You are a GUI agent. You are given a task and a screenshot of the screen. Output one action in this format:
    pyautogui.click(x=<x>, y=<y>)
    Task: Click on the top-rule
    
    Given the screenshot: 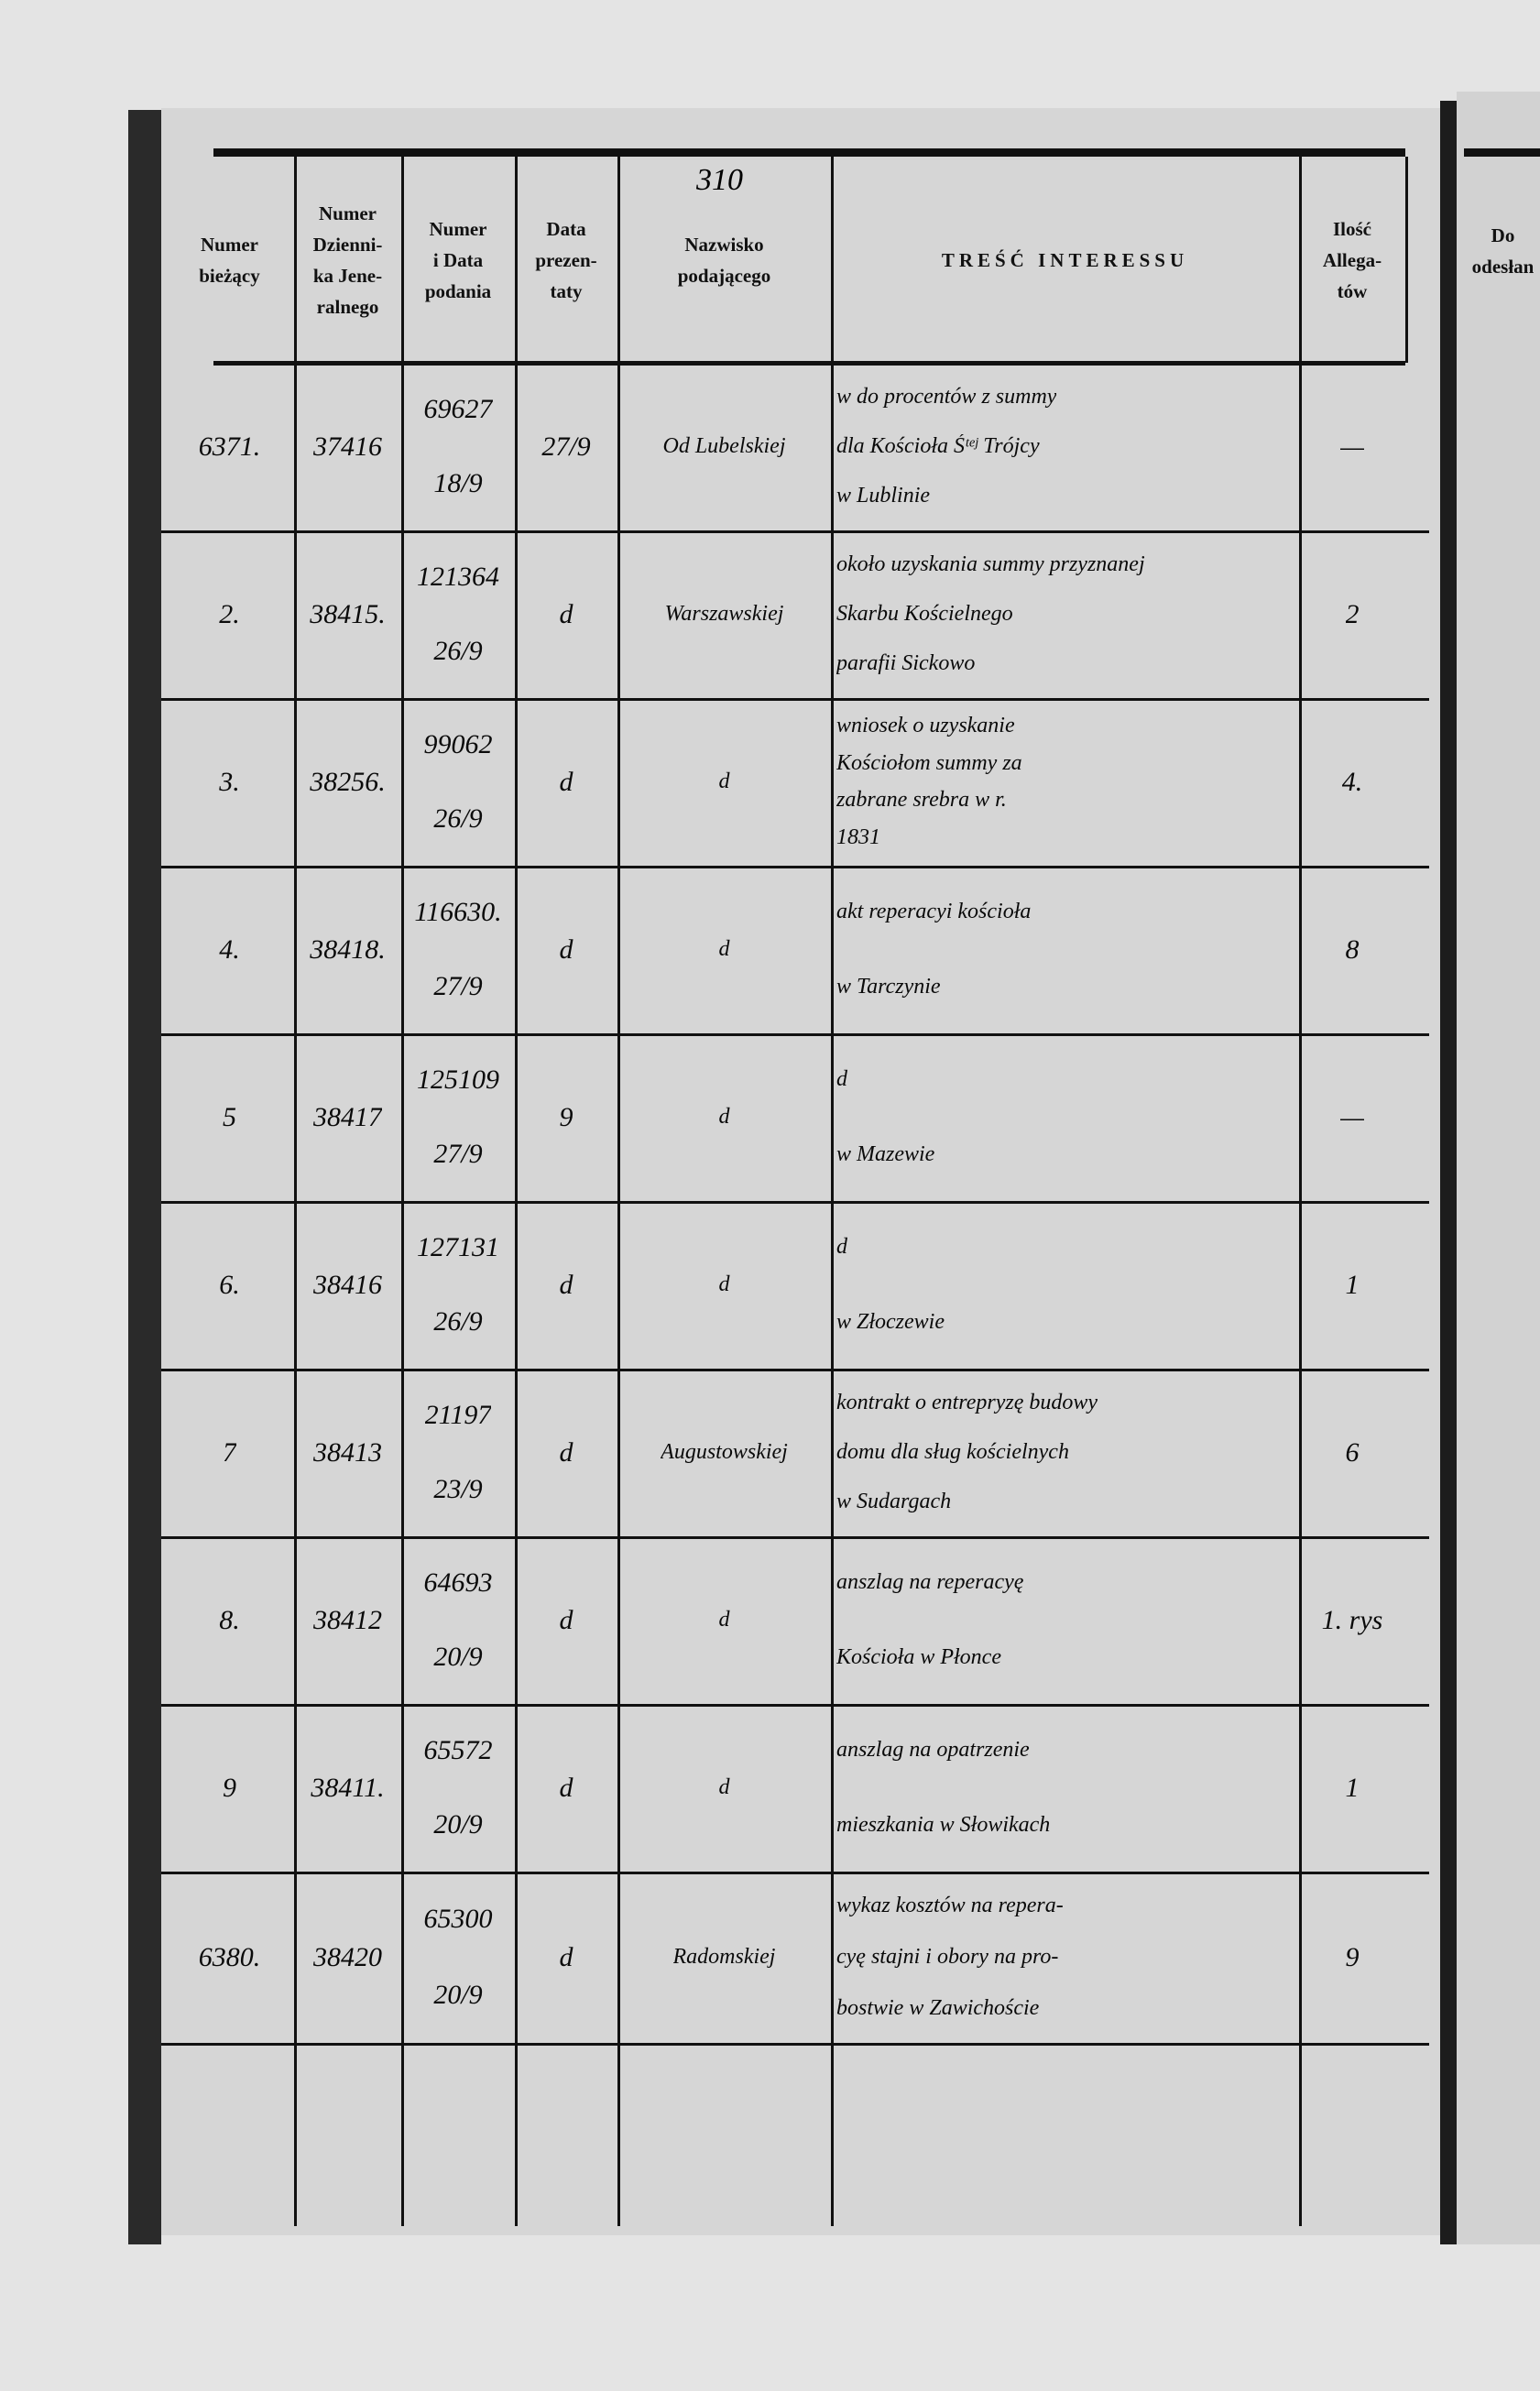 What is the action you would take?
    pyautogui.click(x=809, y=152)
    